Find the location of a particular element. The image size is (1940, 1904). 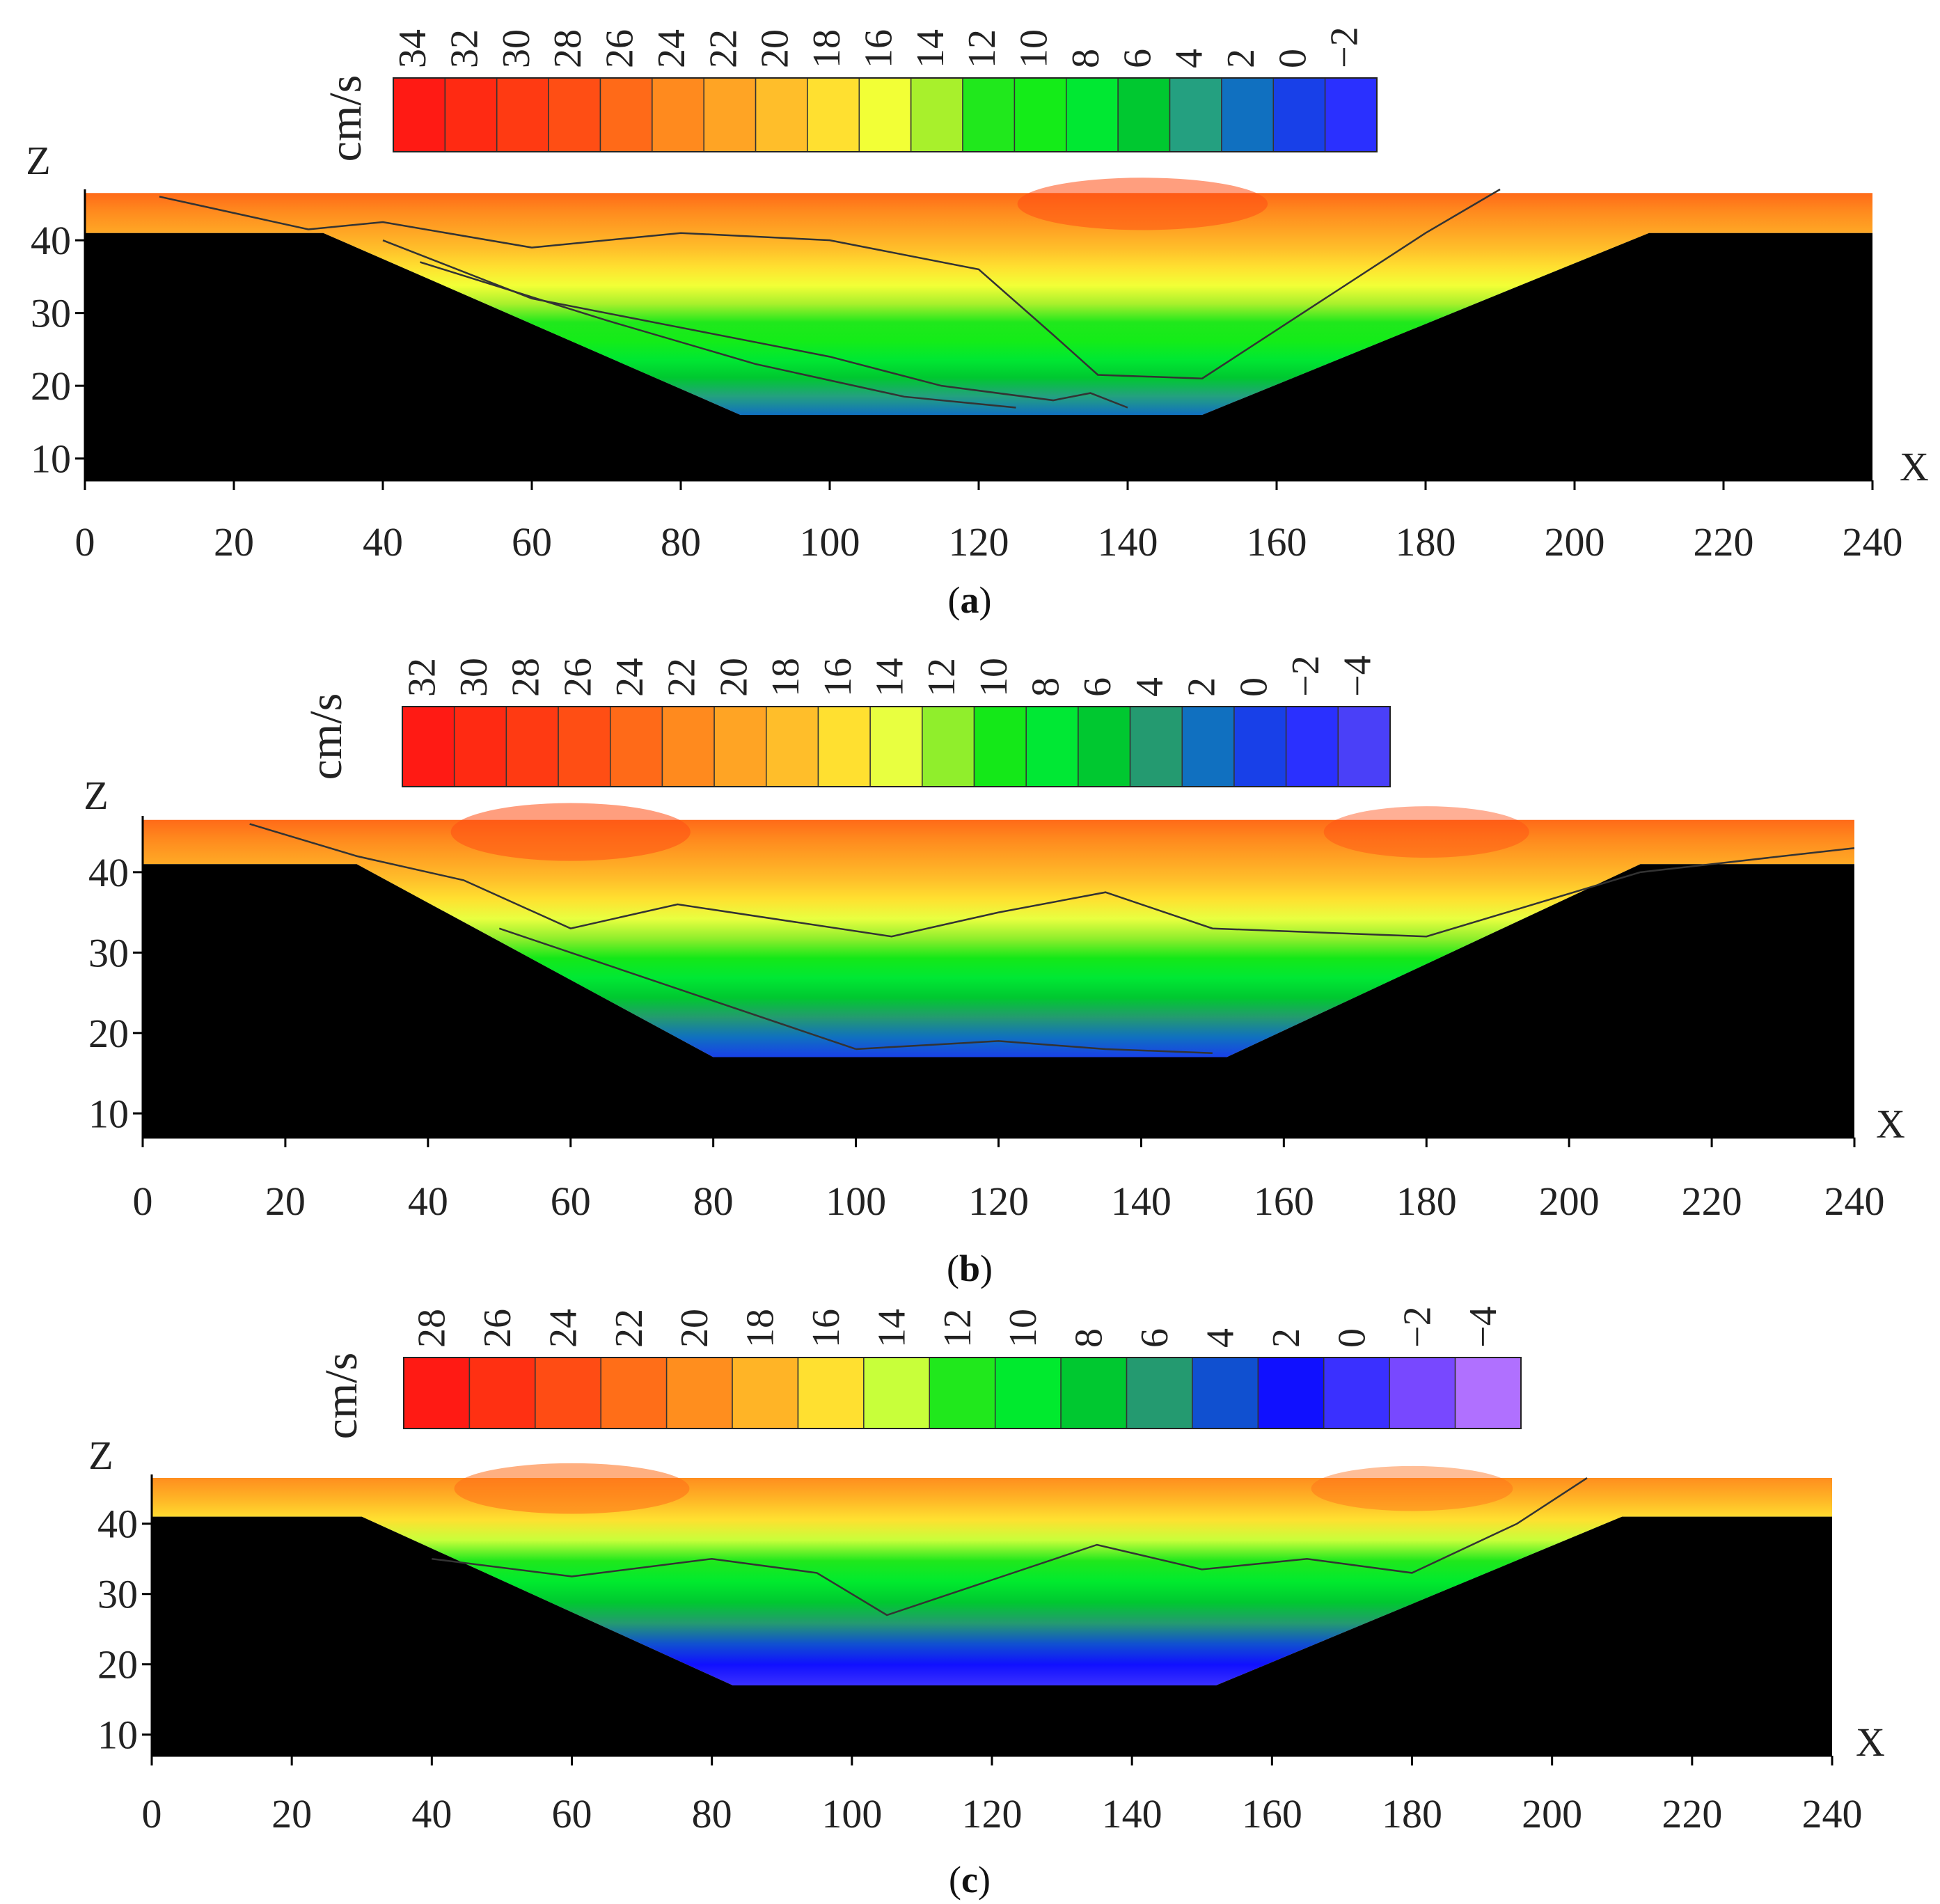

x-tick-label: 0 is located at coordinates (143, 1201).